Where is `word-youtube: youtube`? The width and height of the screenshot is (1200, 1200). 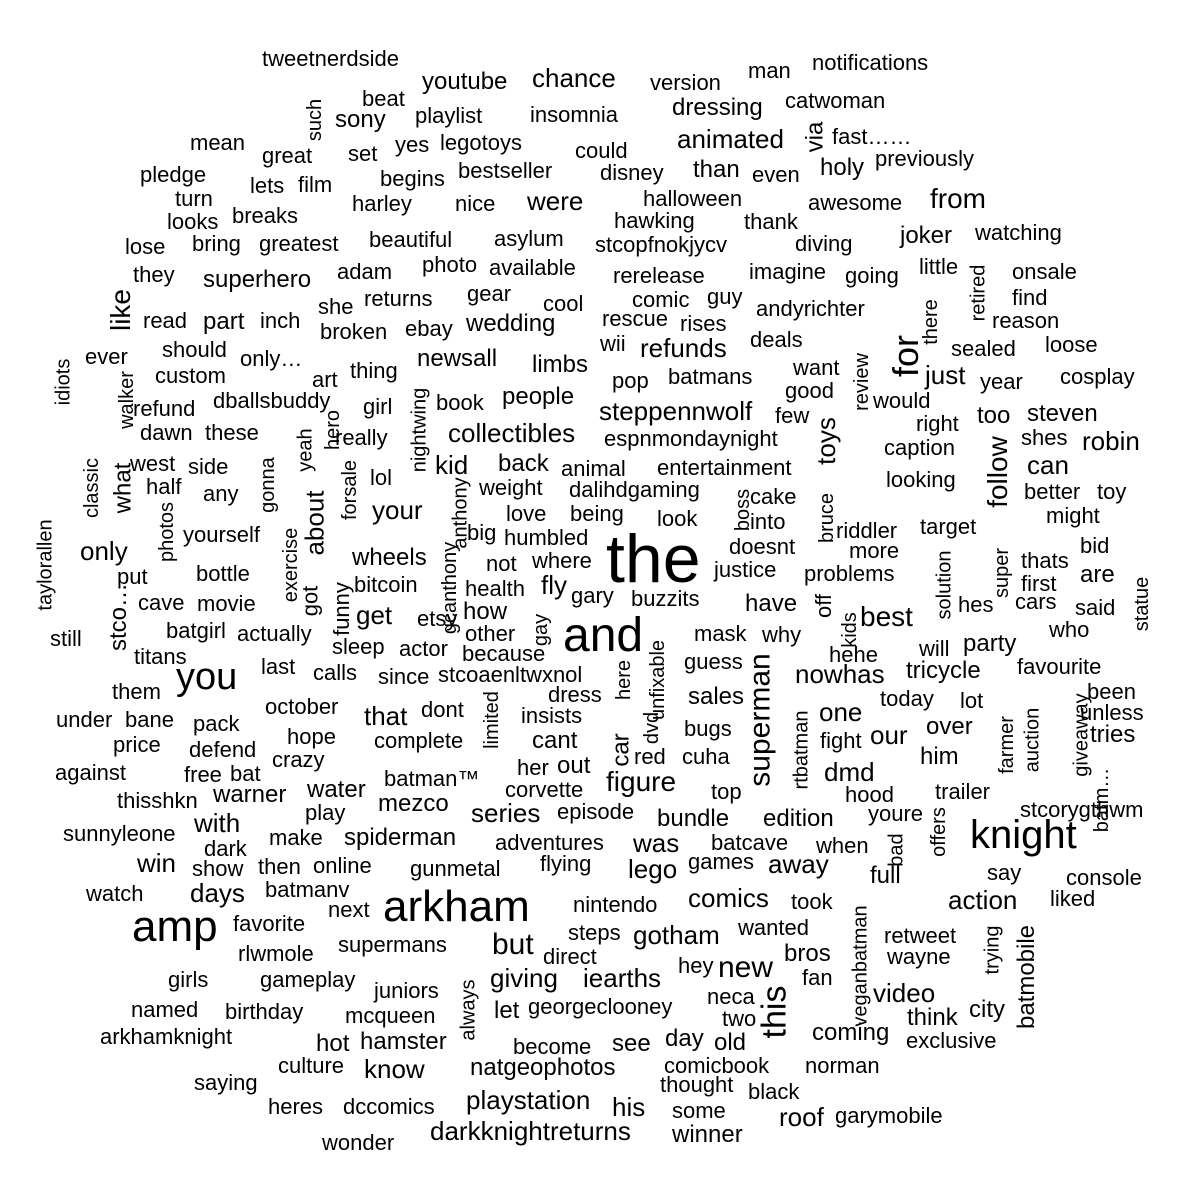 word-youtube: youtube is located at coordinates (465, 81).